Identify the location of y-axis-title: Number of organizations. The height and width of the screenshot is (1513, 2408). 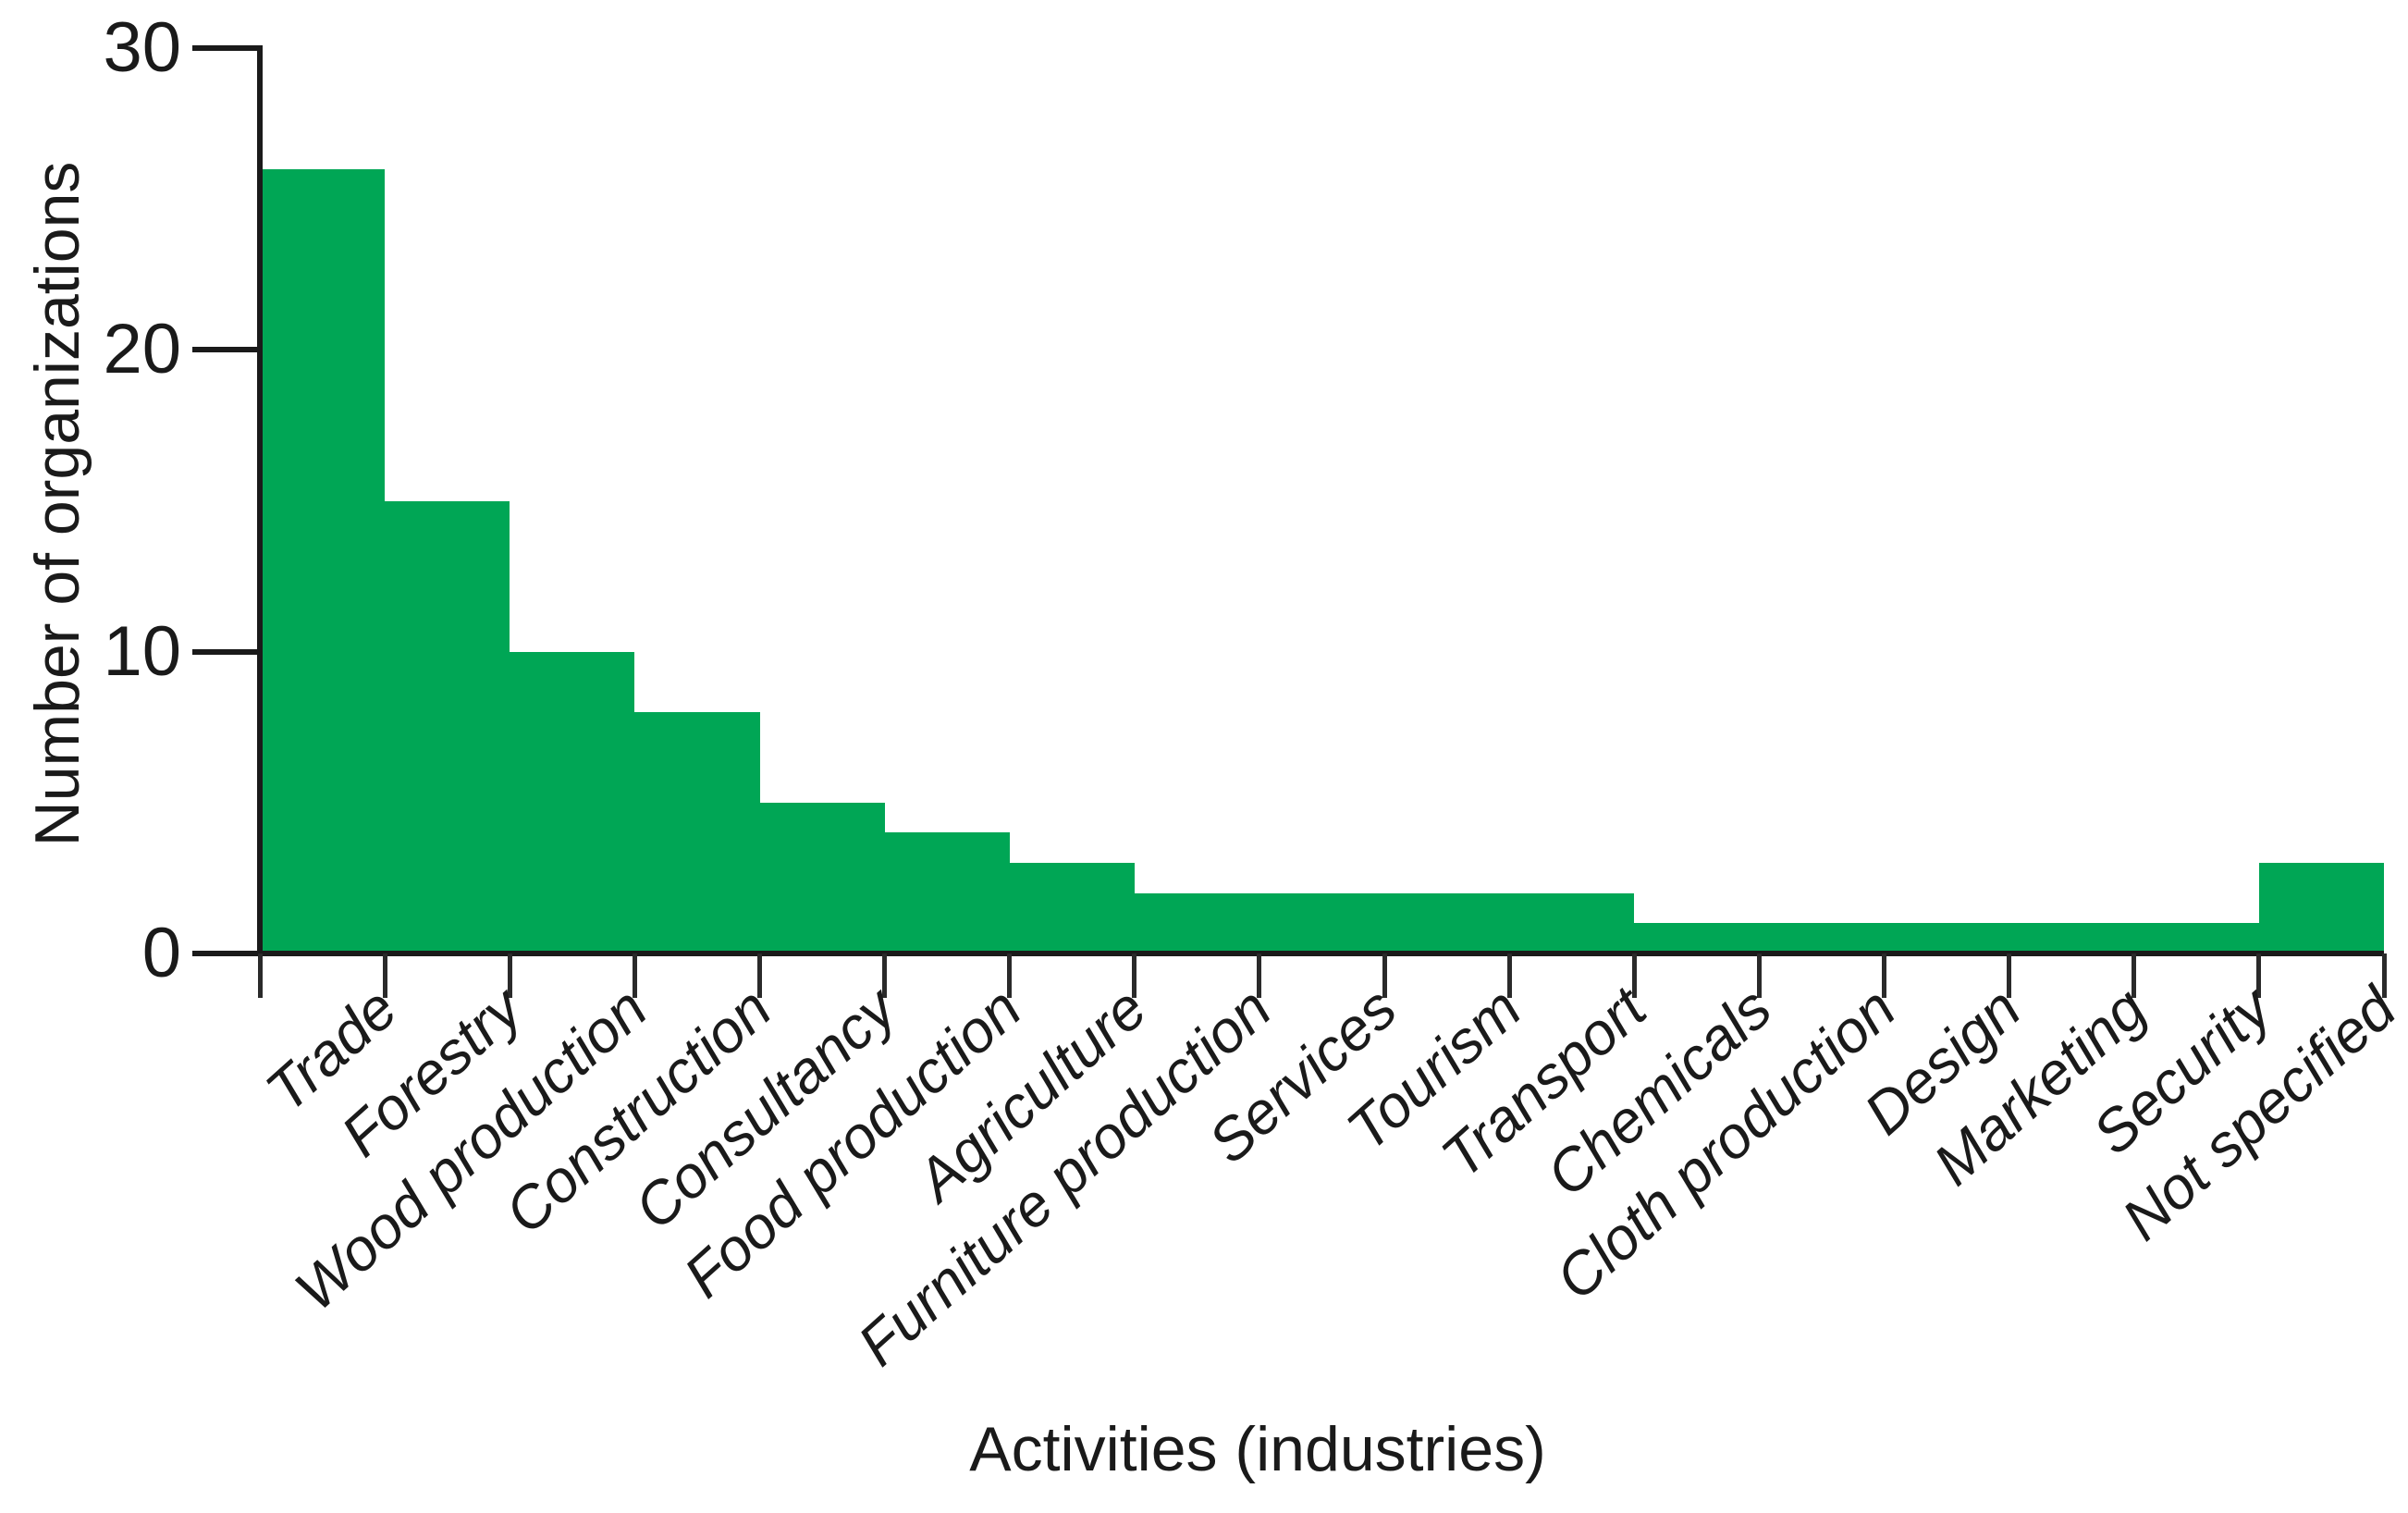
(57, 504).